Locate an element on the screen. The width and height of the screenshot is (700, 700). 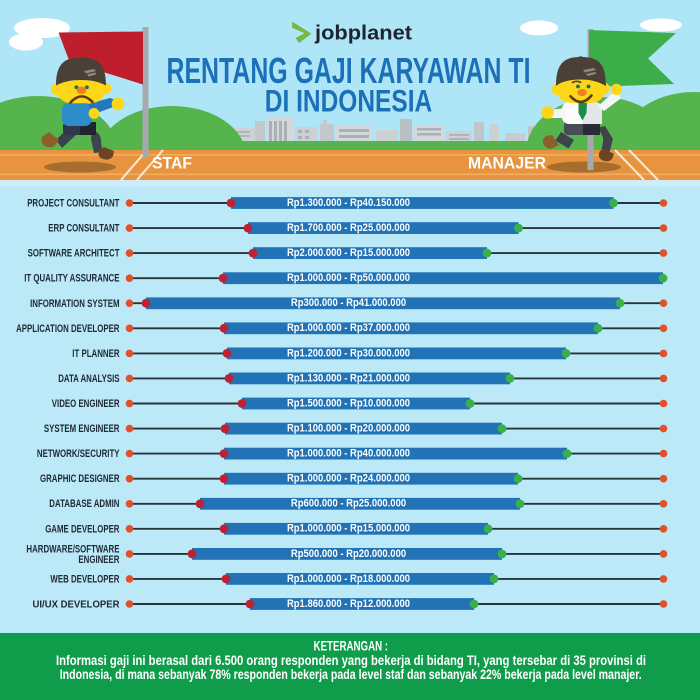
svg-text: Rp500.000 - Rp20.000.000 is located at coordinates (348, 554).